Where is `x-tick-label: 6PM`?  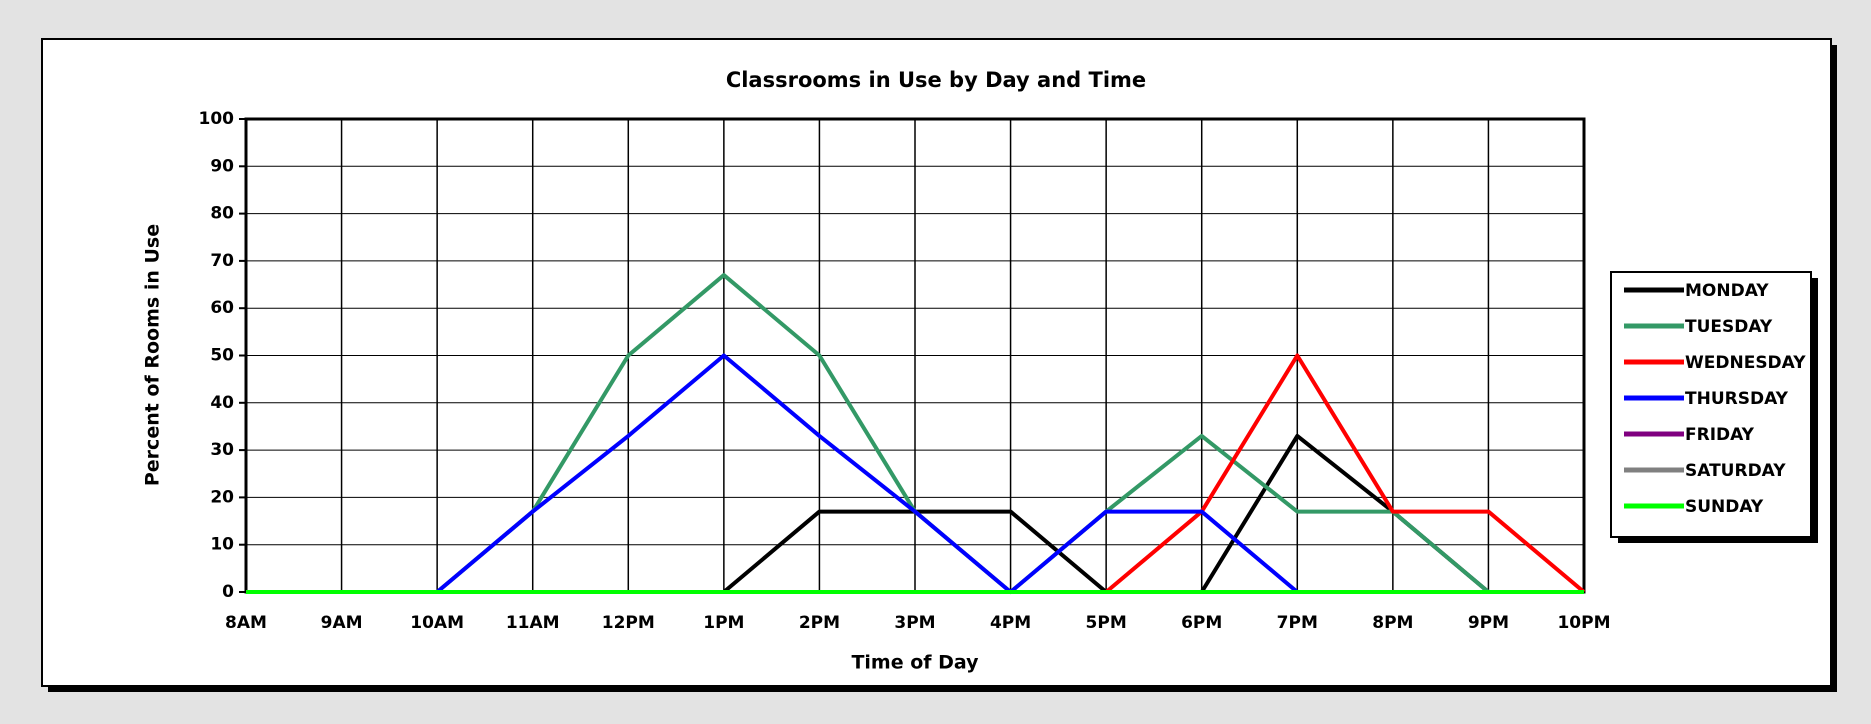
x-tick-label: 6PM is located at coordinates (1201, 623).